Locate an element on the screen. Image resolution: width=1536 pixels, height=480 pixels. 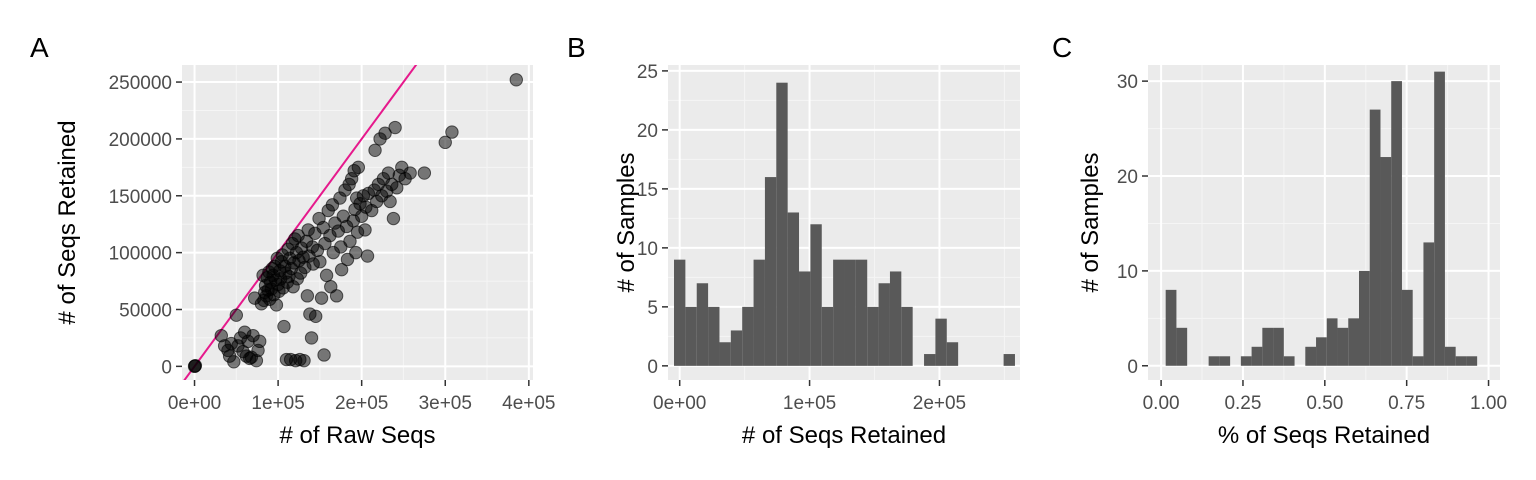
y-axis-title: # of Samples is located at coordinates (1090, 222).